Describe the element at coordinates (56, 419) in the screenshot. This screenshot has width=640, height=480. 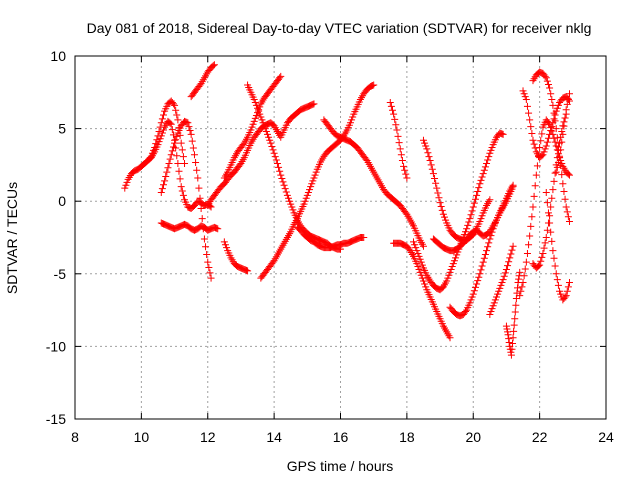
I see `y-tick-label: -15` at that location.